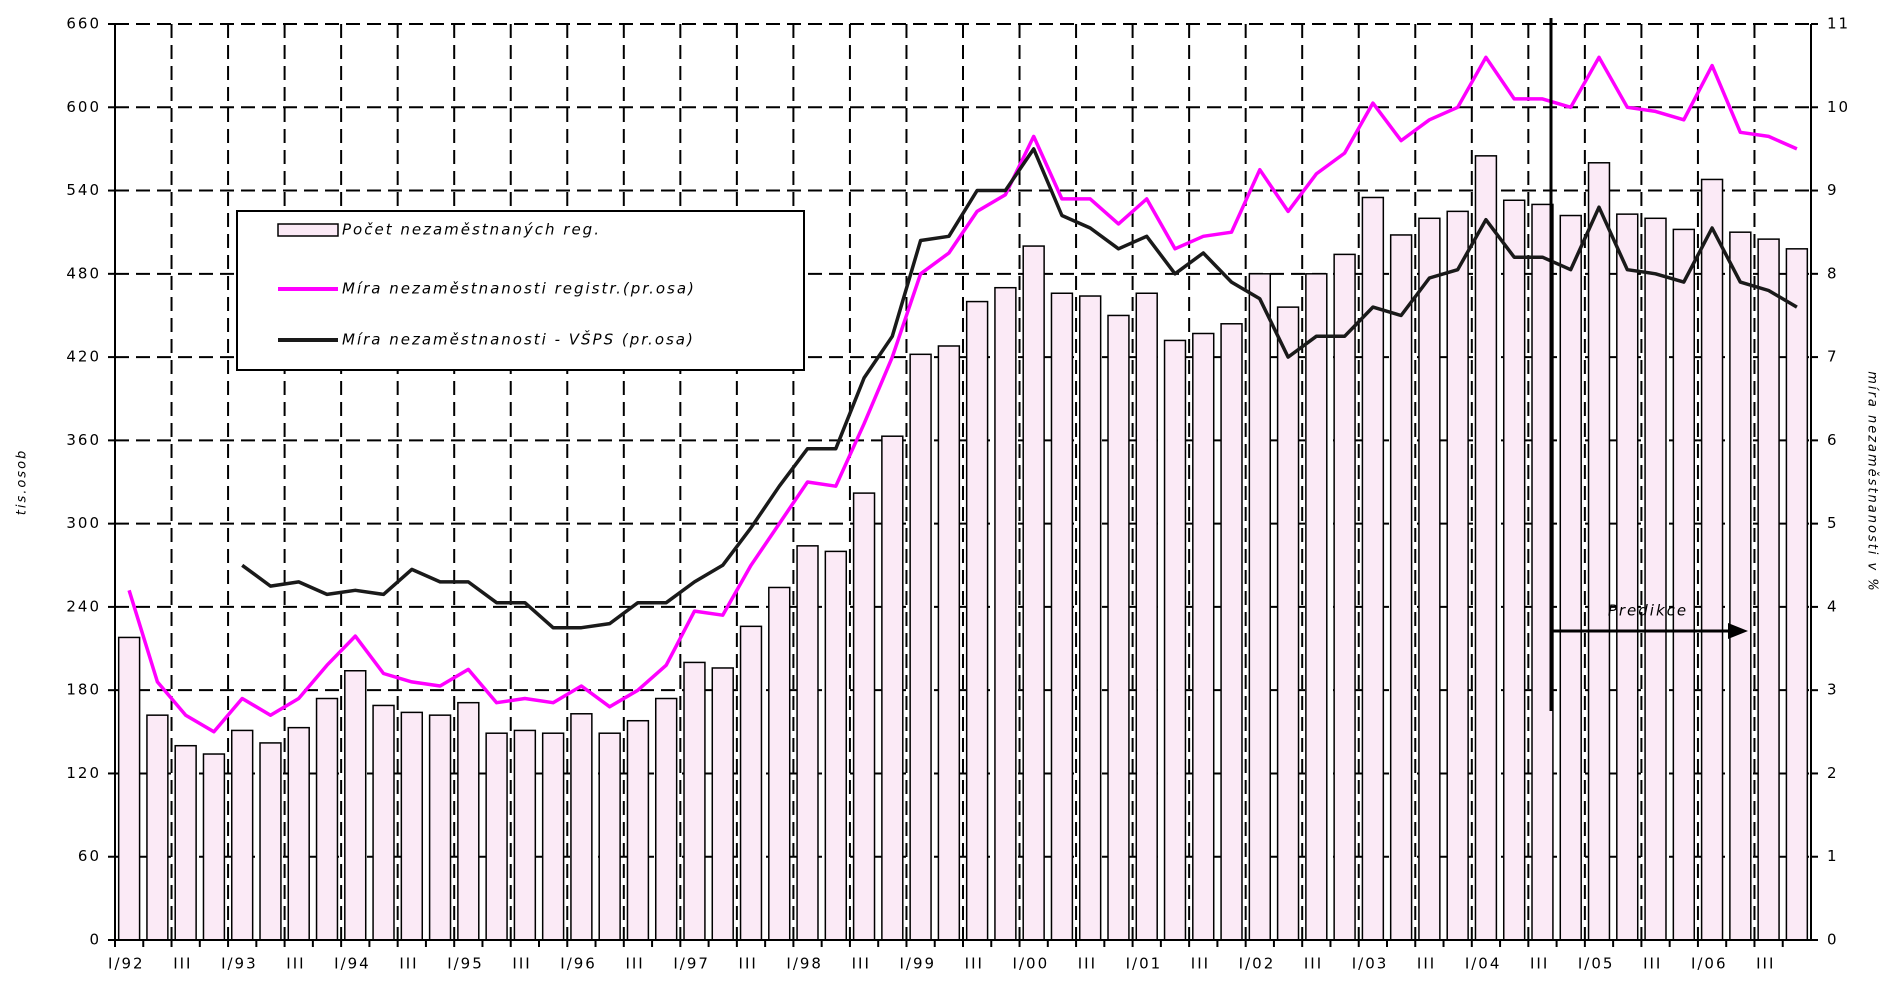 This screenshot has width=1890, height=986. Describe the element at coordinates (83, 273) in the screenshot. I see `y-tick-label: 480` at that location.